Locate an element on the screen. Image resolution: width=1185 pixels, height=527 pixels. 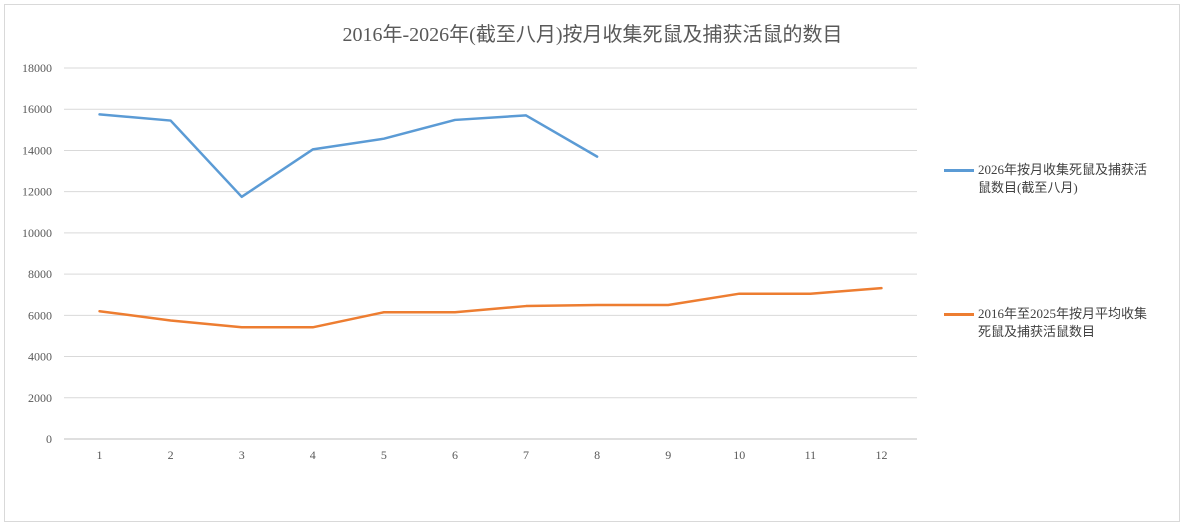
legend-label-series-1: 2026年按月收集死鼠及捕获活鼠数目(截至八月) is located at coordinates (1063, 178).